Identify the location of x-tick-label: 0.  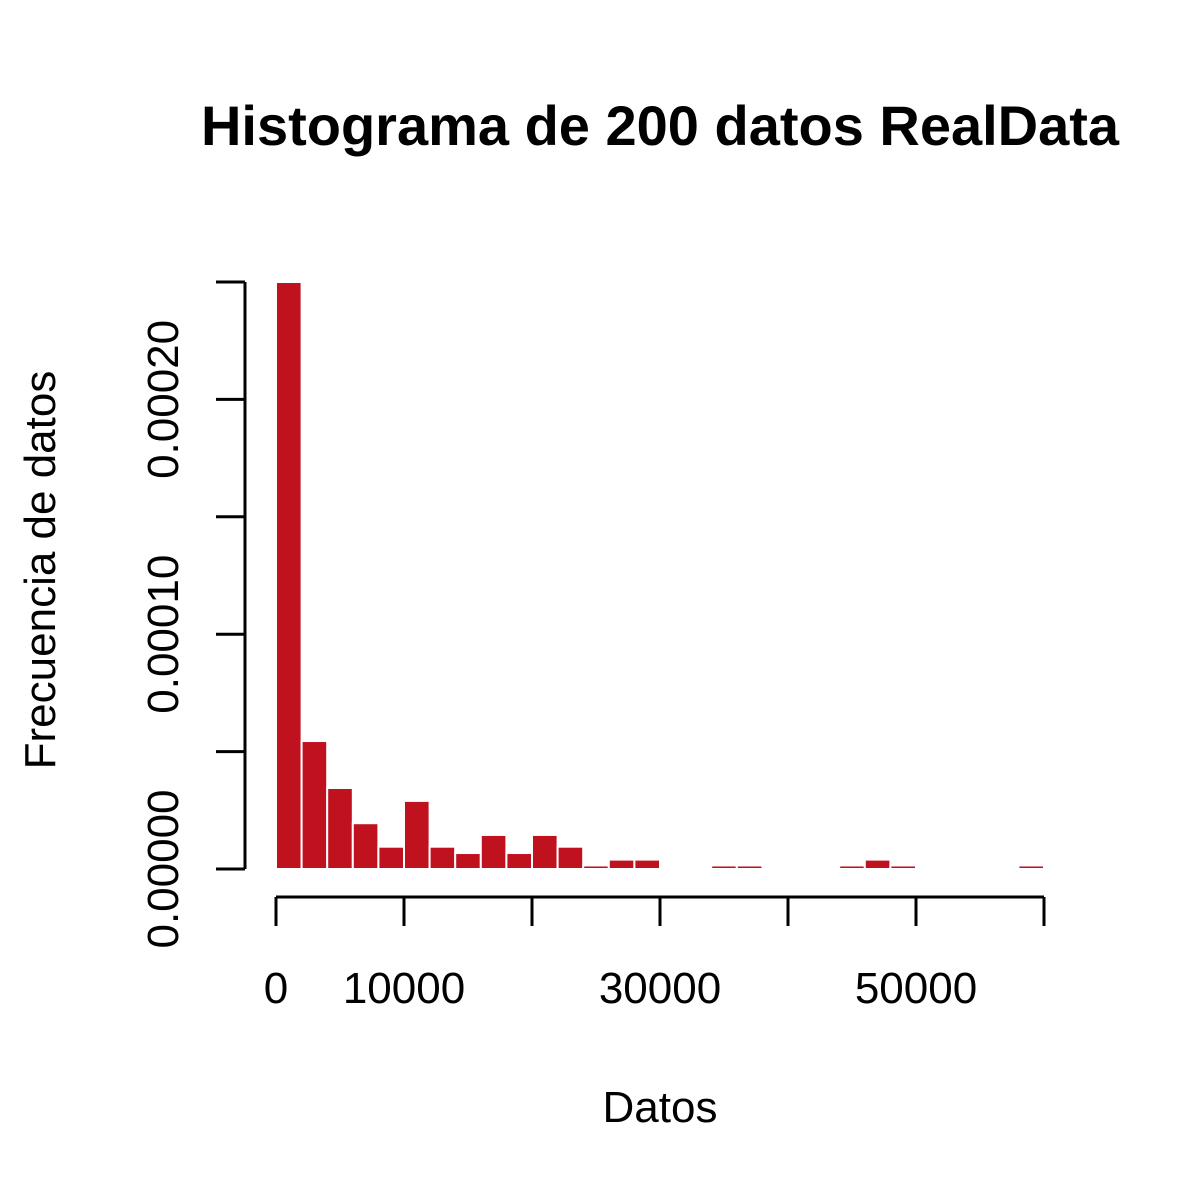
(276, 988).